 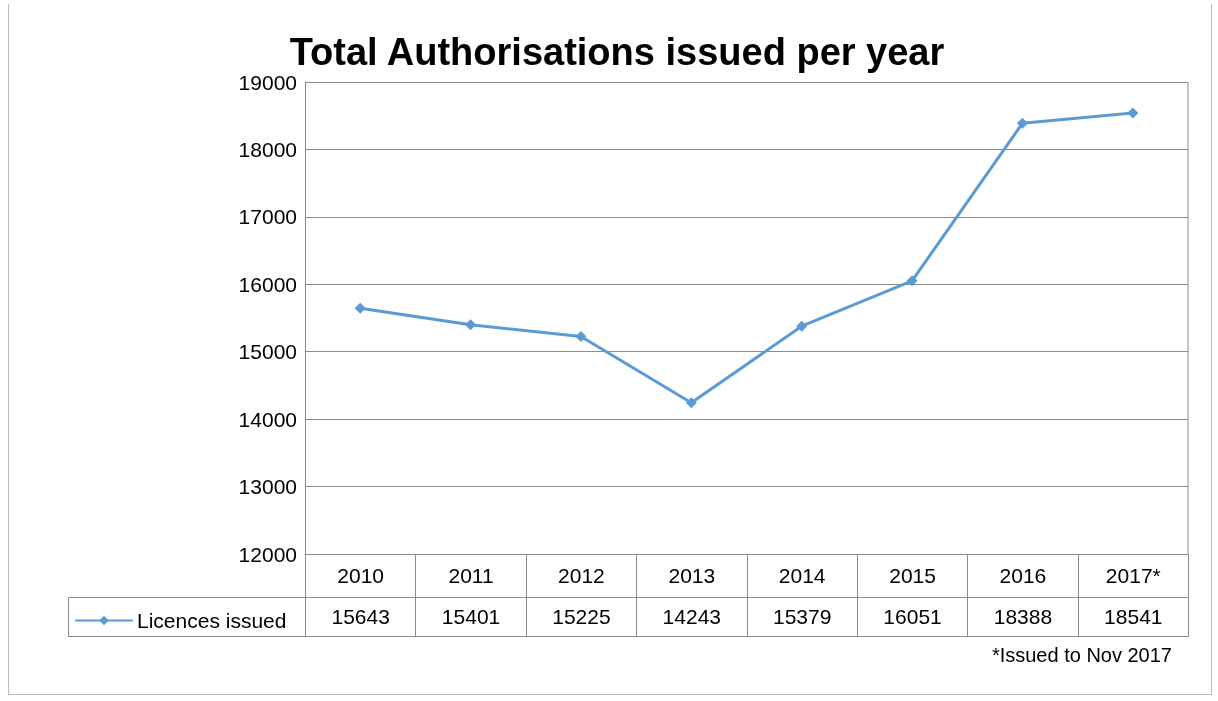 What do you see at coordinates (581, 576) in the screenshot?
I see `x-tick-label: 2012` at bounding box center [581, 576].